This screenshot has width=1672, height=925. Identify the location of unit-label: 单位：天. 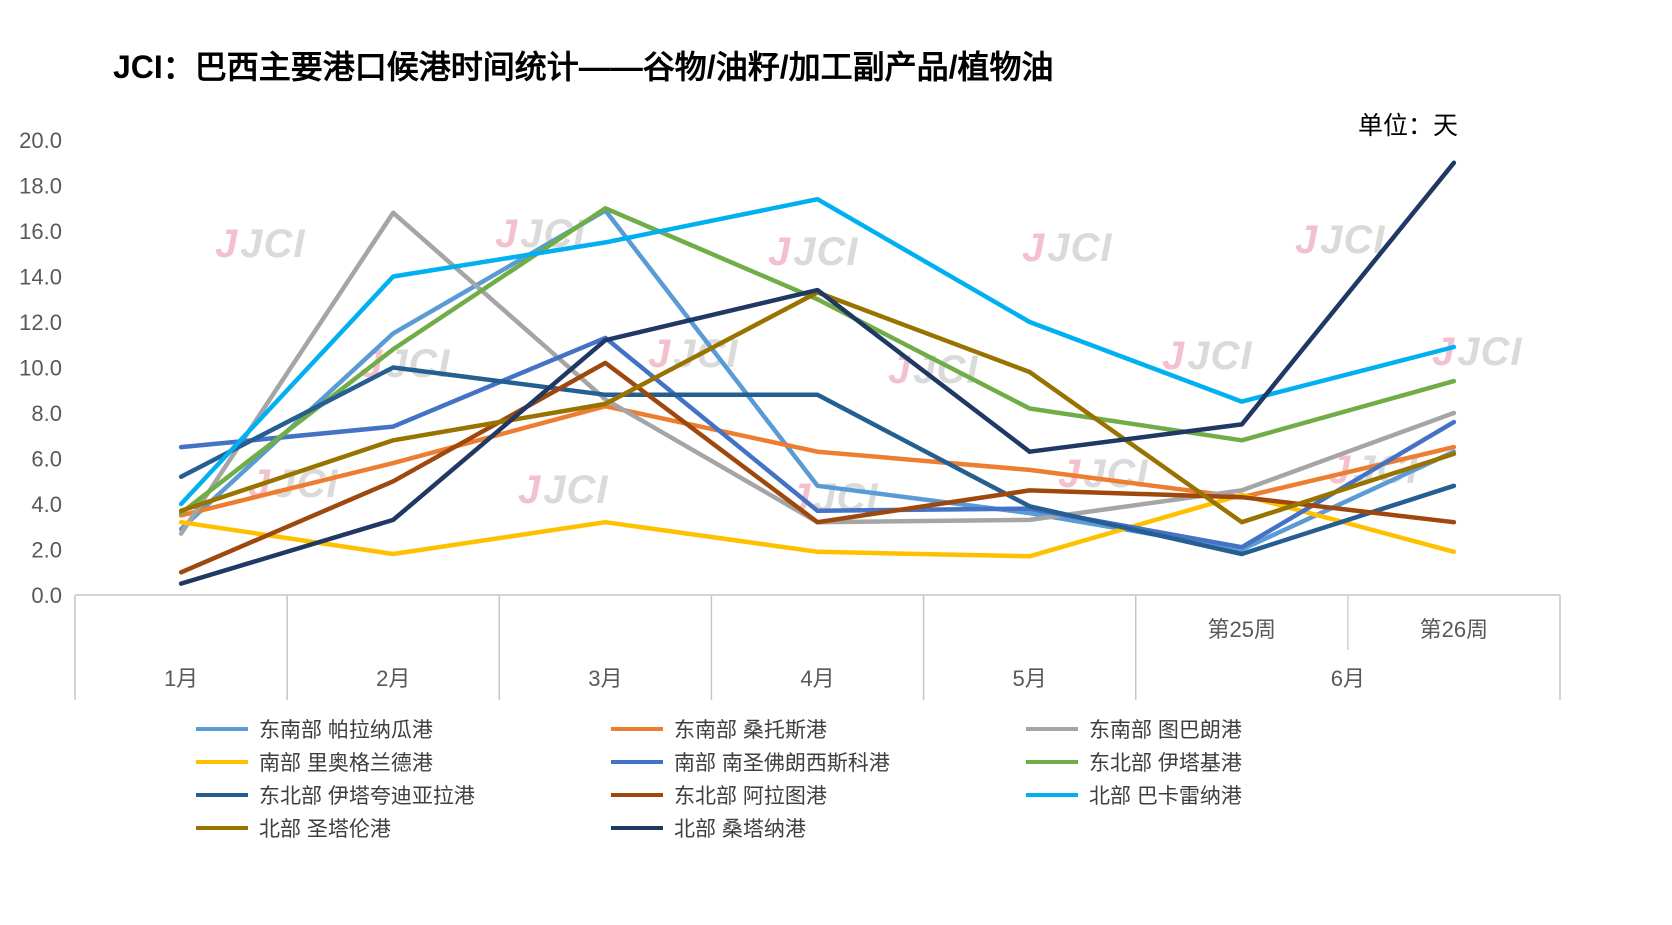
(1407, 126).